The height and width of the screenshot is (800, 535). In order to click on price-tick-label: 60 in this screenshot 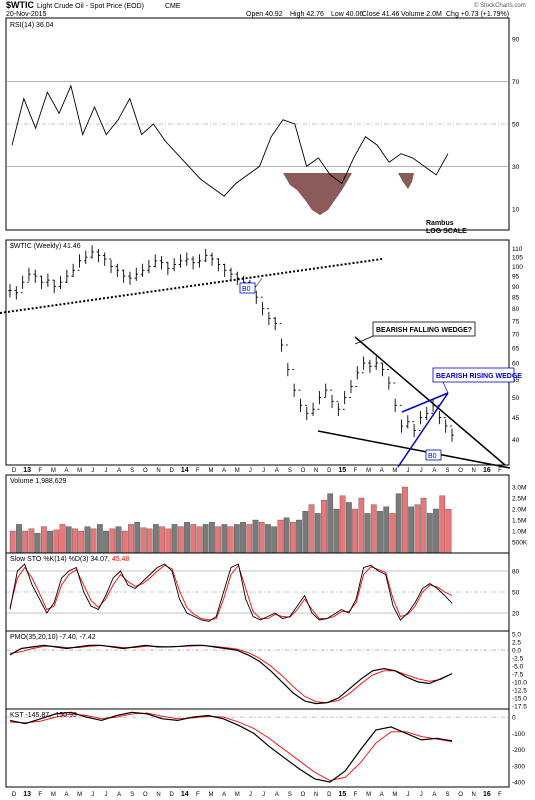, I will do `click(516, 364)`.